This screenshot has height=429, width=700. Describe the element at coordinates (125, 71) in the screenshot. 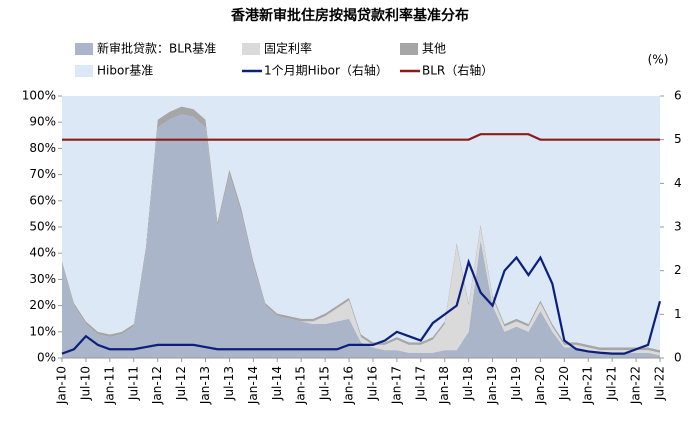

I see `legend-label: Hibor基准` at that location.